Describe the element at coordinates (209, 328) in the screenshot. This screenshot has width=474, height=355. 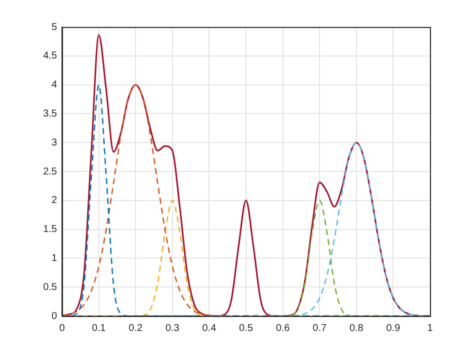
I see `x-tick-label: 0.4` at that location.